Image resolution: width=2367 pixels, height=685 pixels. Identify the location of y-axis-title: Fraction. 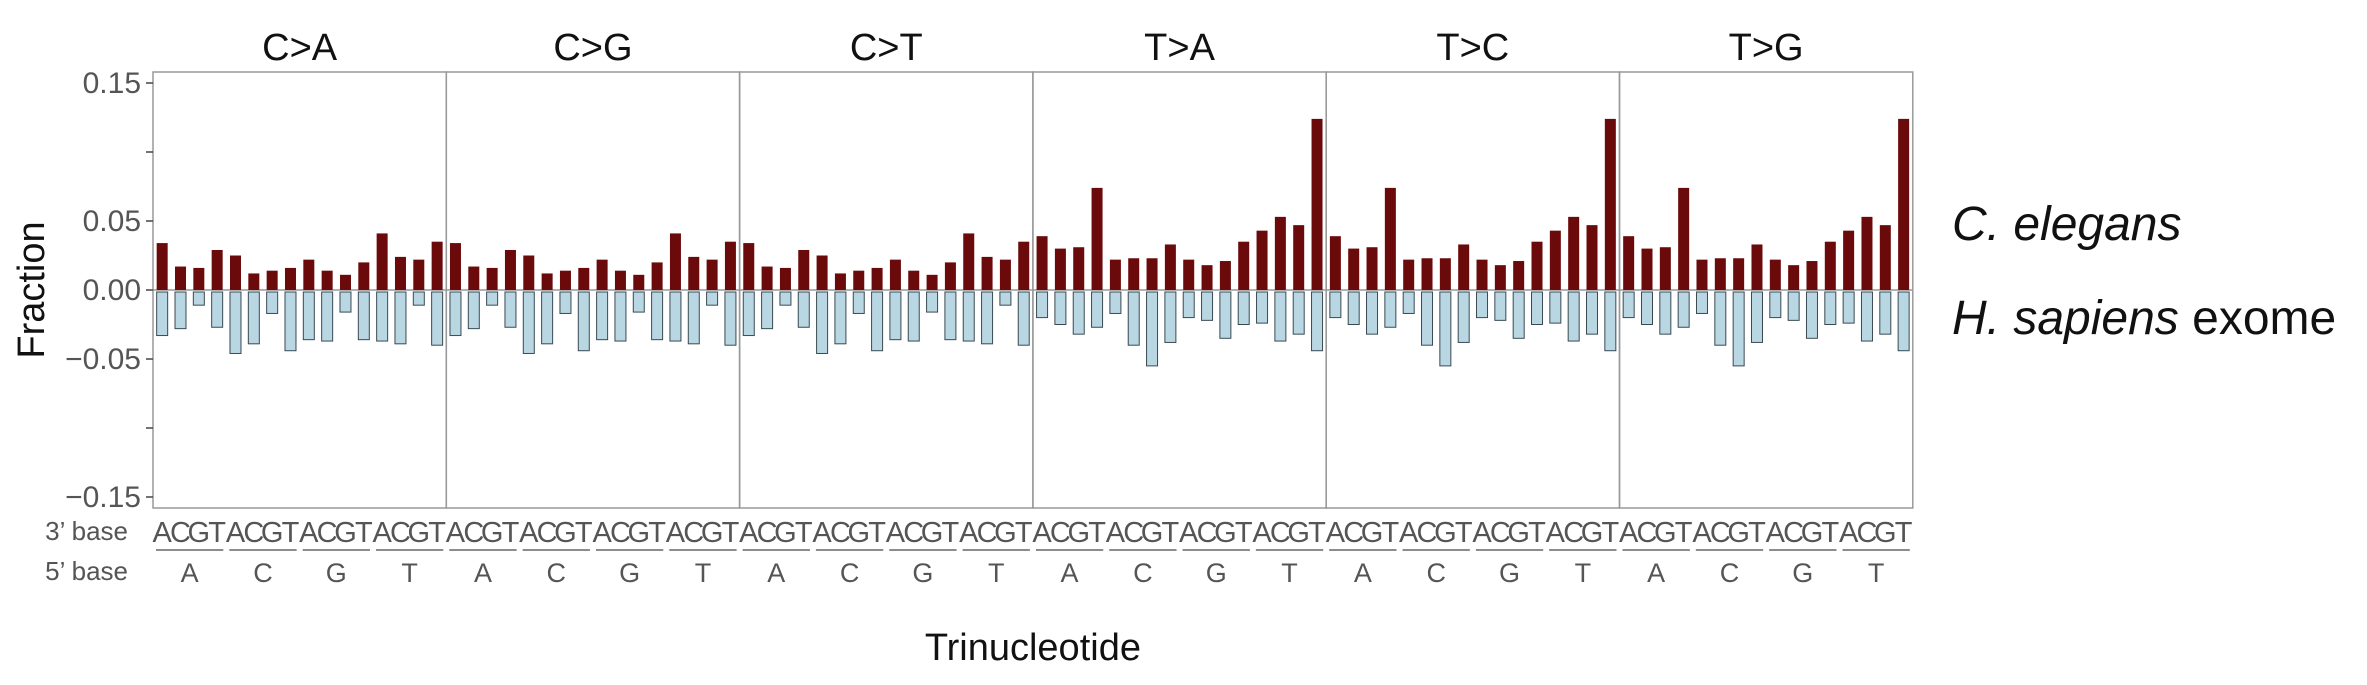
(32, 289).